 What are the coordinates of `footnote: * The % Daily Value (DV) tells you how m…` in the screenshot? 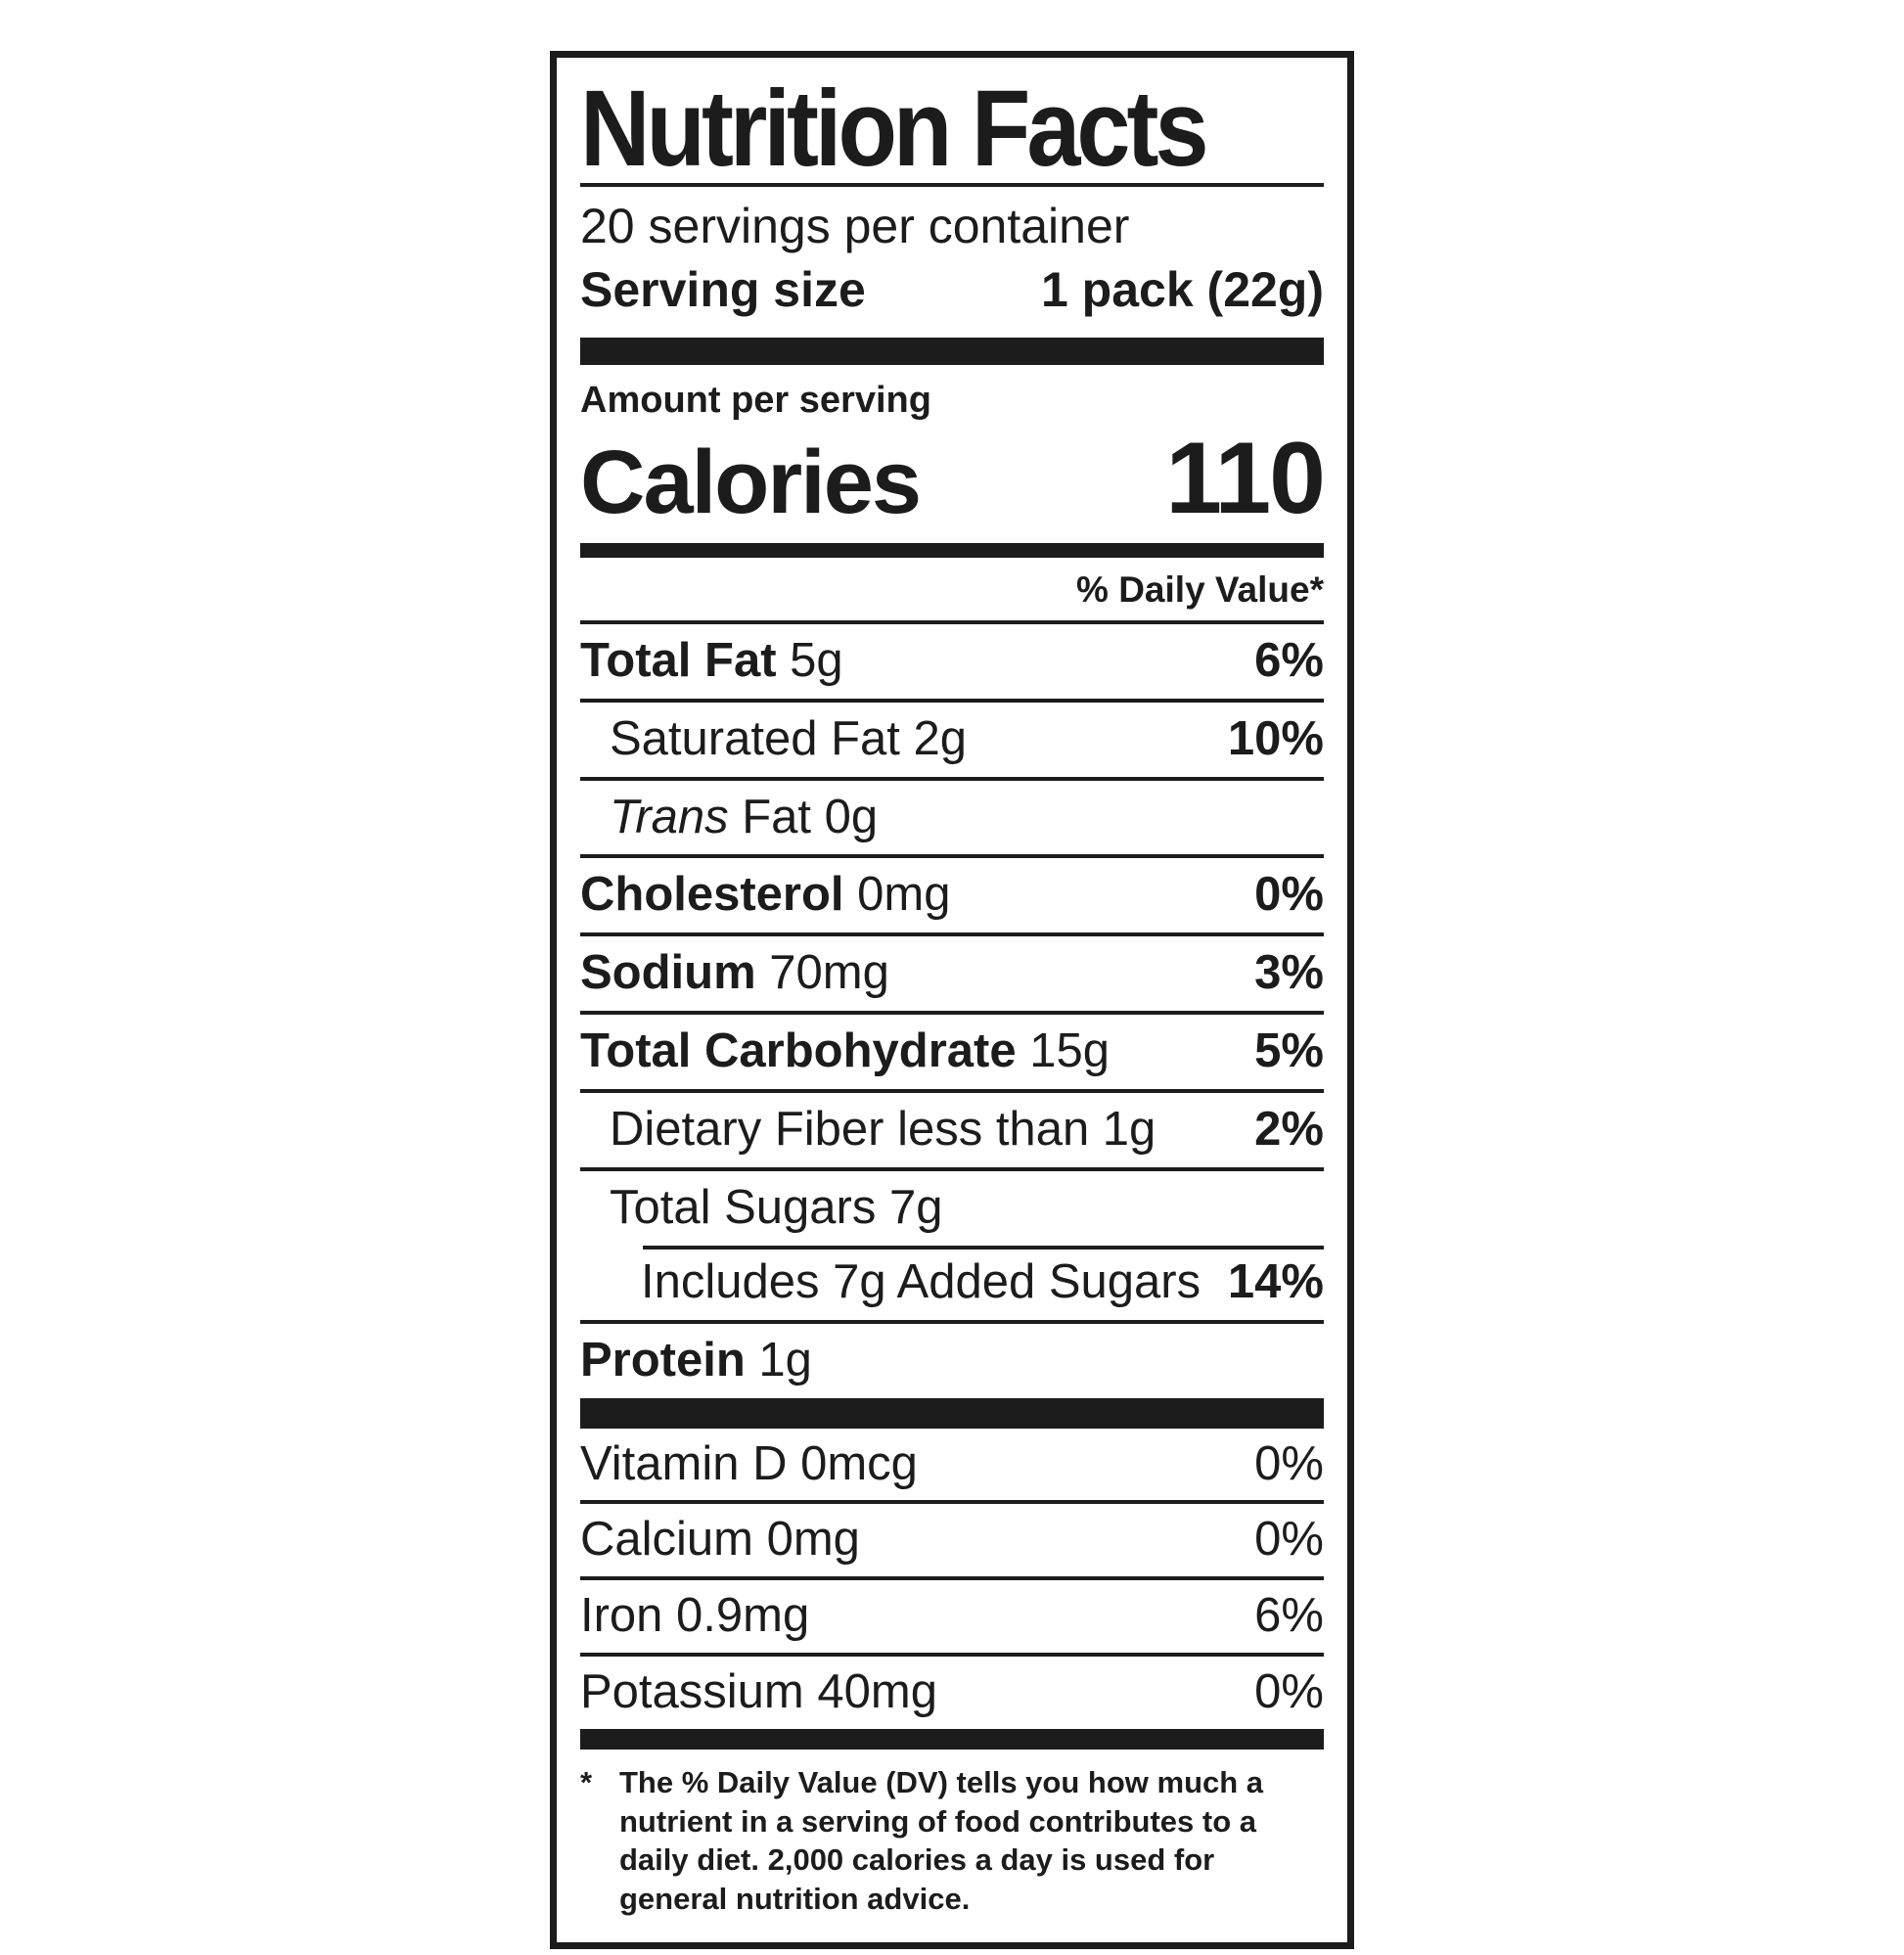 It's located at (952, 1846).